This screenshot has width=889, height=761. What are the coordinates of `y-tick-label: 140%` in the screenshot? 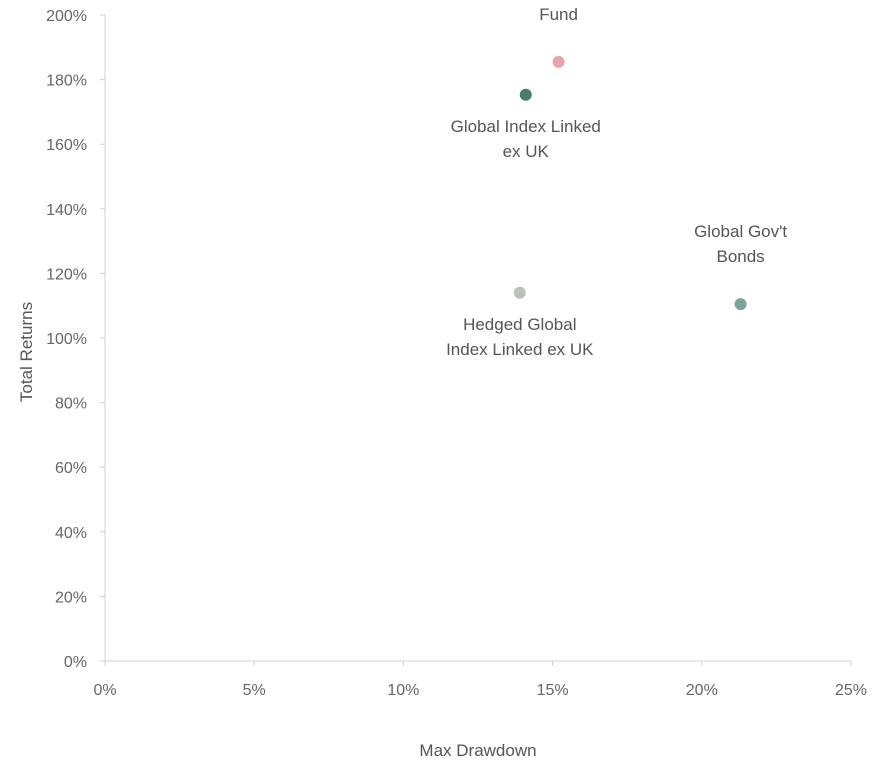 It's located at (66, 210).